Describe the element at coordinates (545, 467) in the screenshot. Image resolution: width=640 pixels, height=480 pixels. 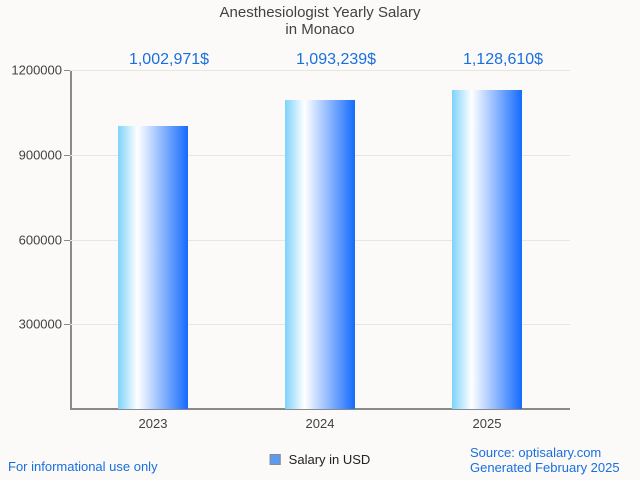
I see `generated-line: Generated February 2025` at that location.